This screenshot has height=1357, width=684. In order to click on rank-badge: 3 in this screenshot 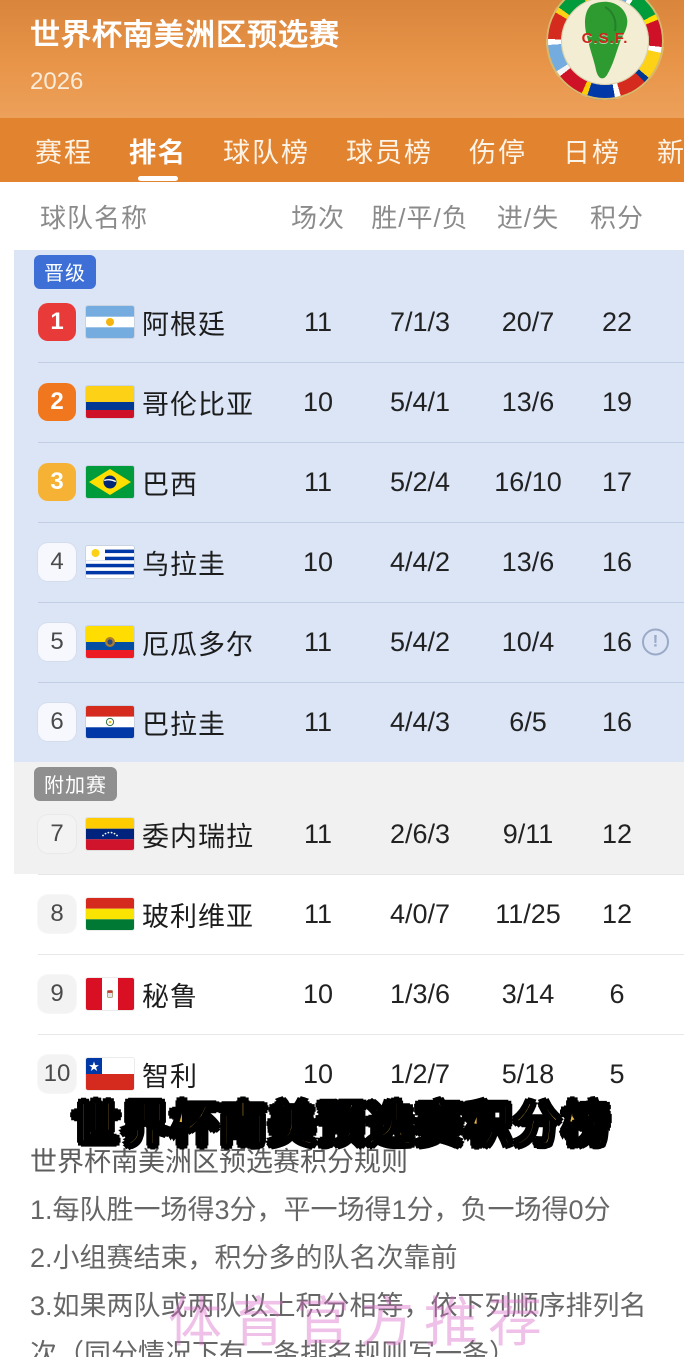, I will do `click(57, 482)`.